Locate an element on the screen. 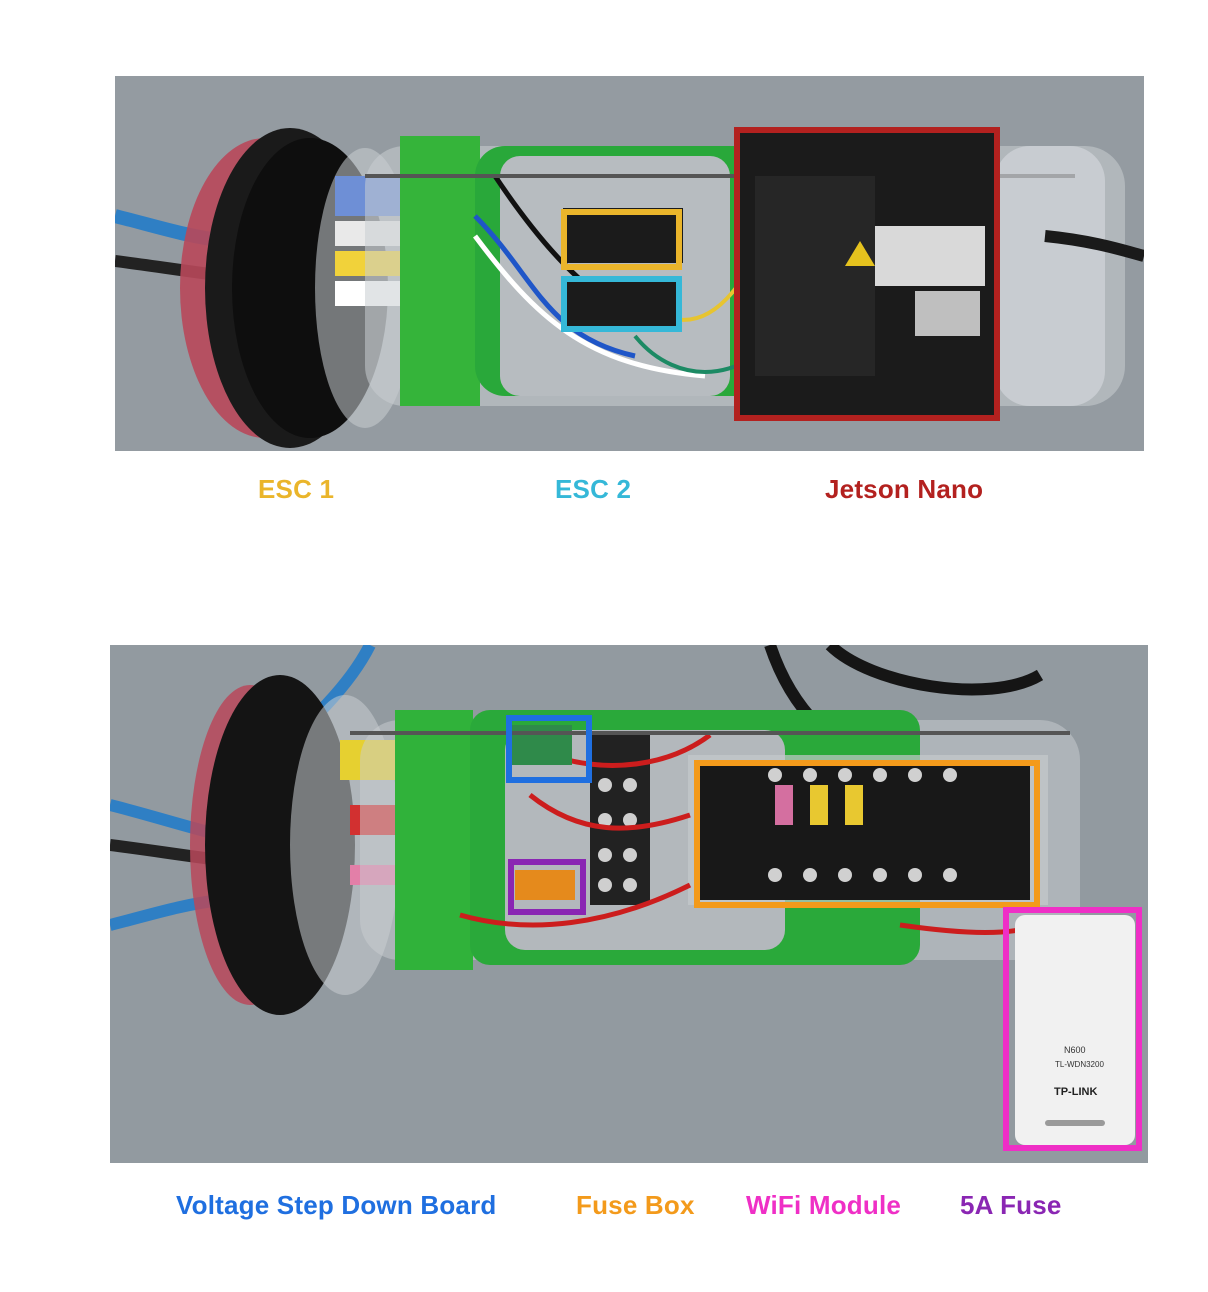 The height and width of the screenshot is (1292, 1208). wifi-module-highlight-box is located at coordinates (1072, 1029).